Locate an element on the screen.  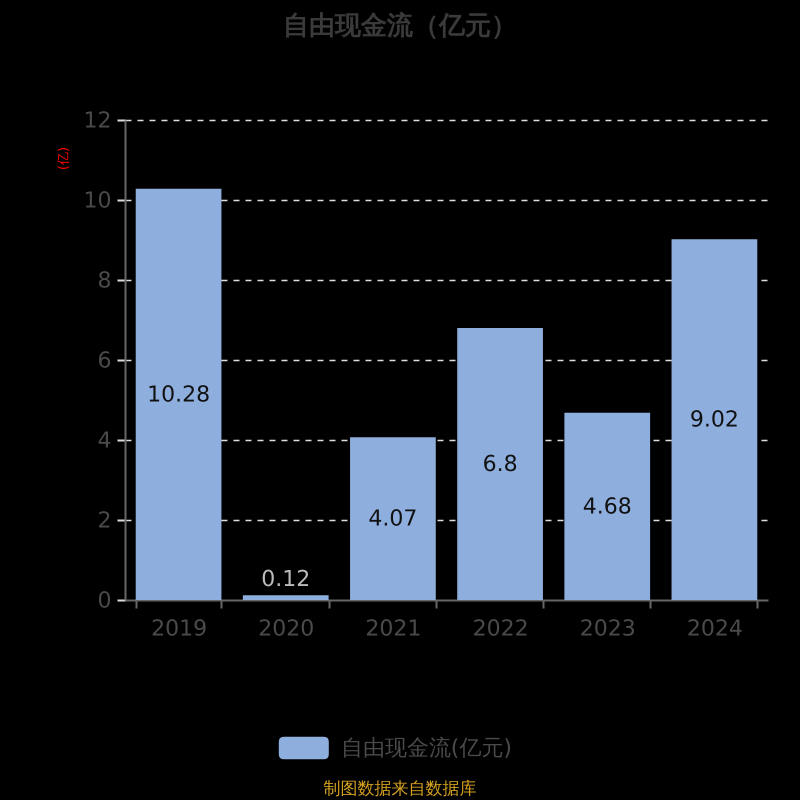
data-label: 9.02 is located at coordinates (714, 420).